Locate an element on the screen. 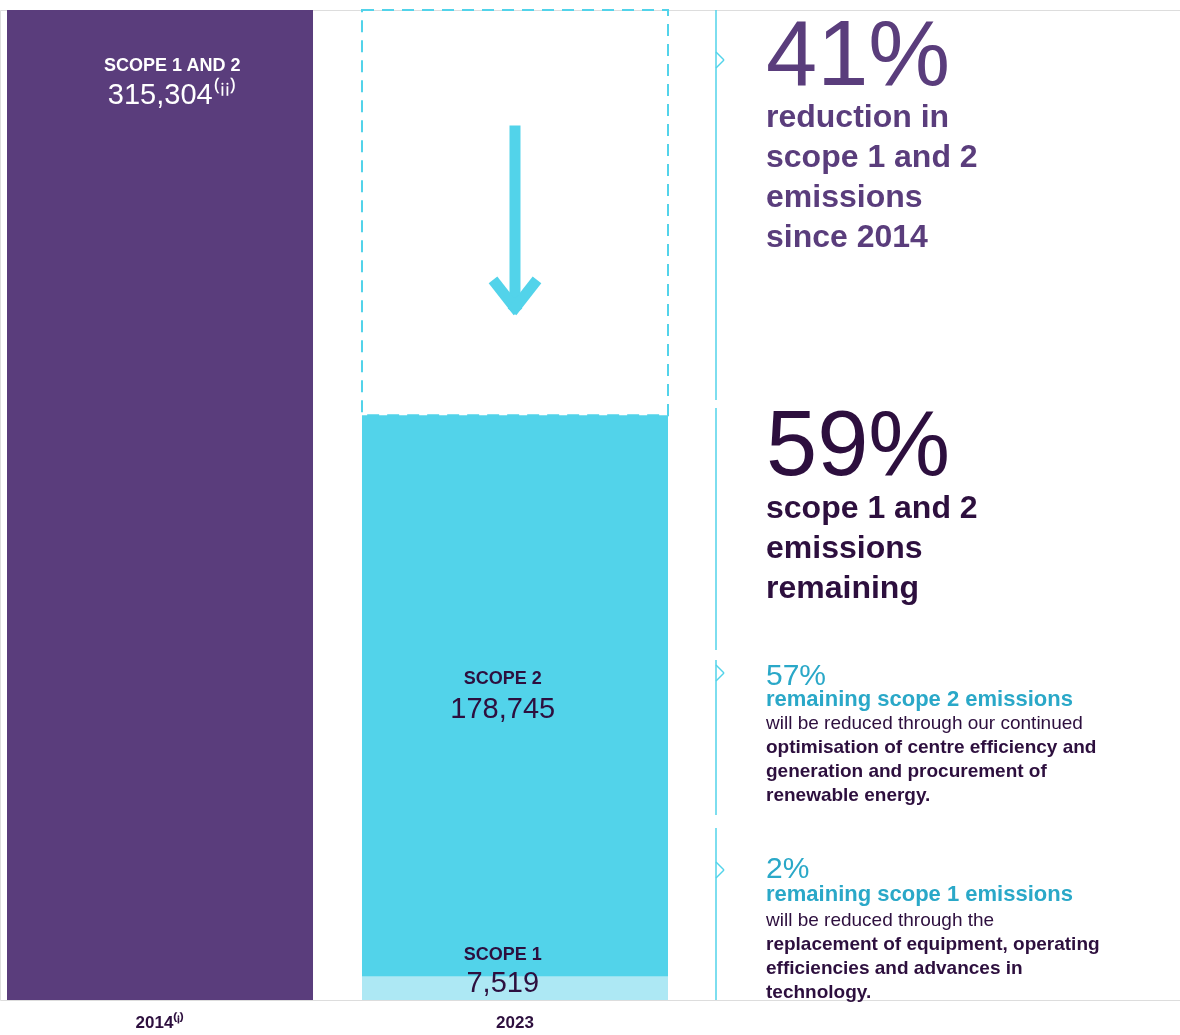  text: replacement of equipment, operating efficiencies and advances in technology. is located at coordinates (933, 967).